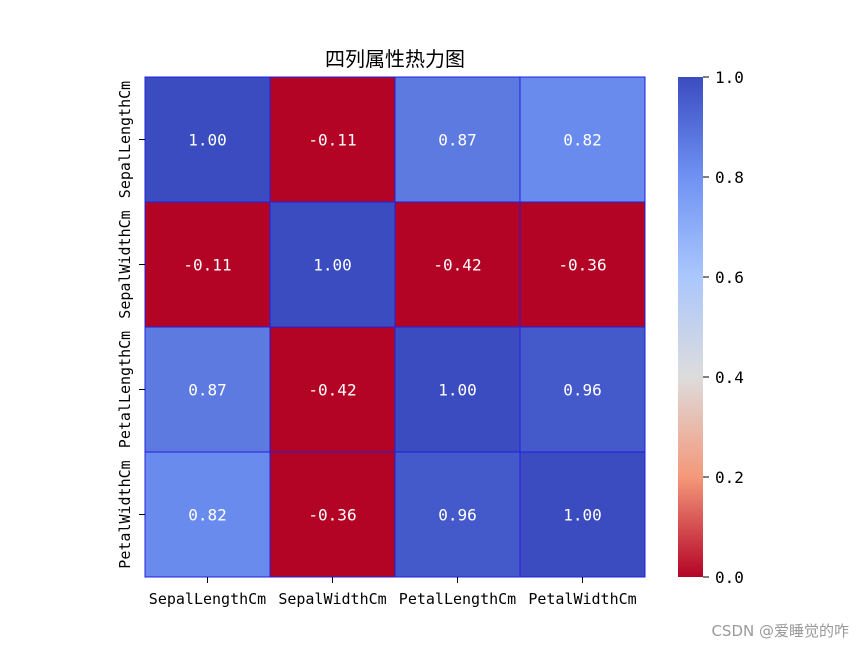 The height and width of the screenshot is (649, 865). I want to click on x-tick-label: SepalLengthCm, so click(207, 599).